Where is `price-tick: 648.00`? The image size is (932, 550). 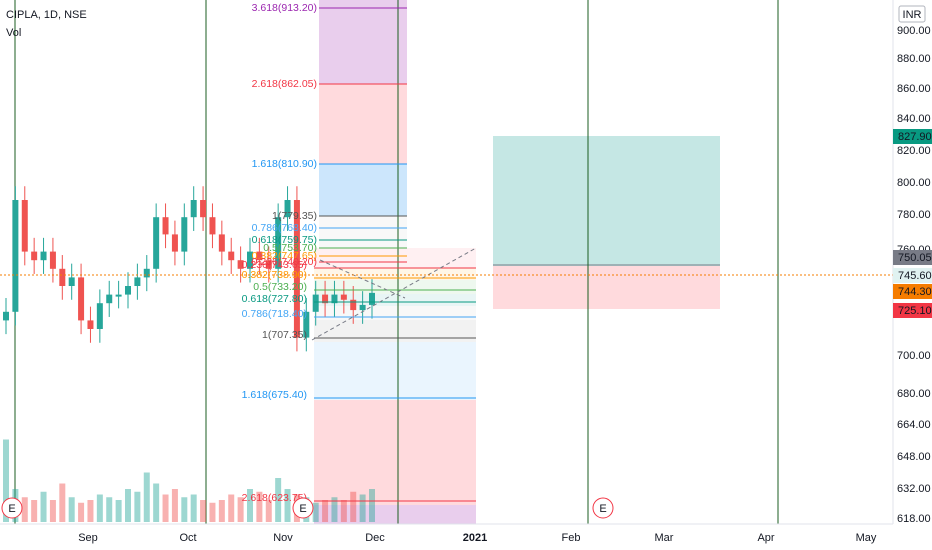 price-tick: 648.00 is located at coordinates (914, 457).